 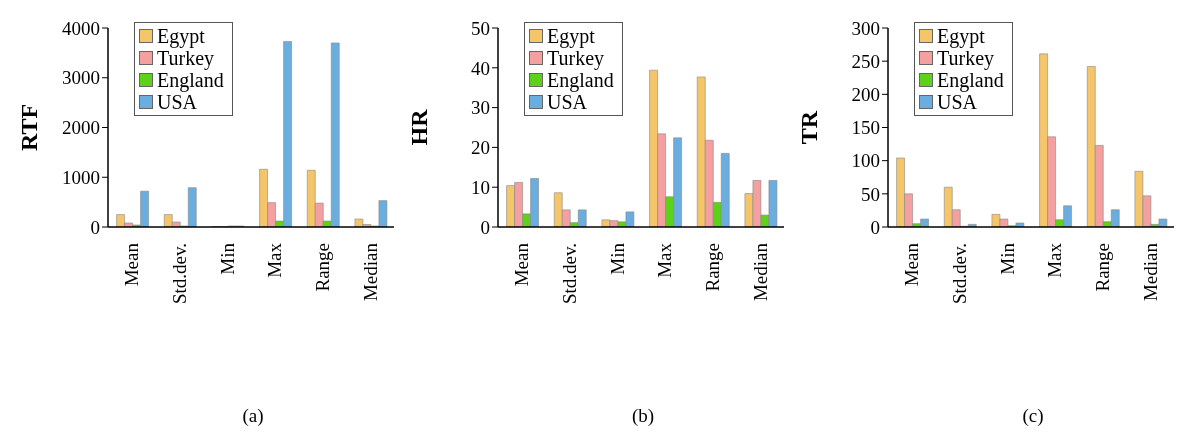 I want to click on y-tick-label: 4000, so click(x=81, y=28).